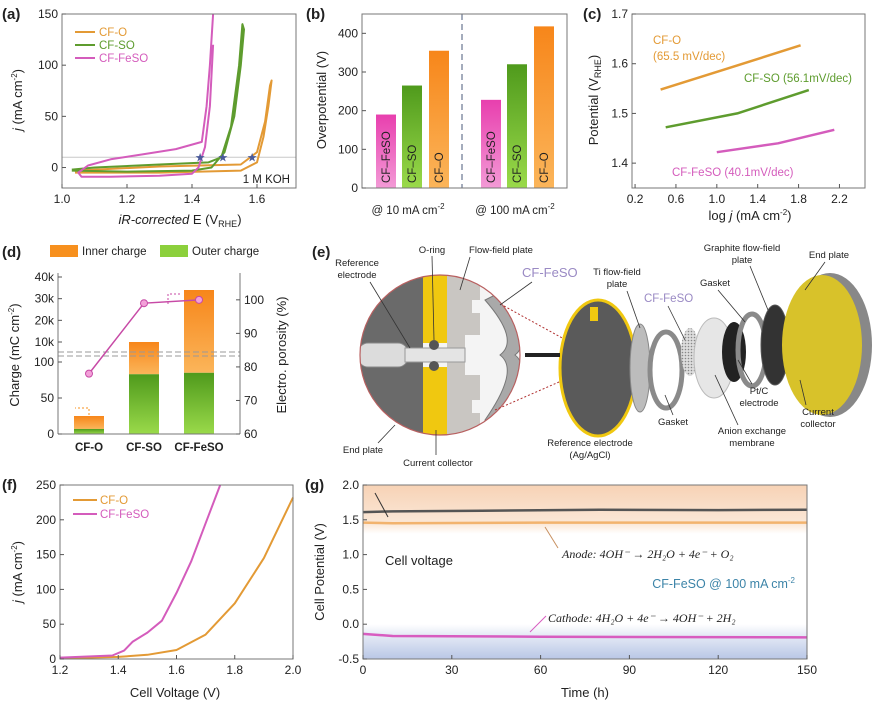  What do you see at coordinates (750, 215) in the screenshot?
I see `c-xlabel: log j (mA cm-2)` at bounding box center [750, 215].